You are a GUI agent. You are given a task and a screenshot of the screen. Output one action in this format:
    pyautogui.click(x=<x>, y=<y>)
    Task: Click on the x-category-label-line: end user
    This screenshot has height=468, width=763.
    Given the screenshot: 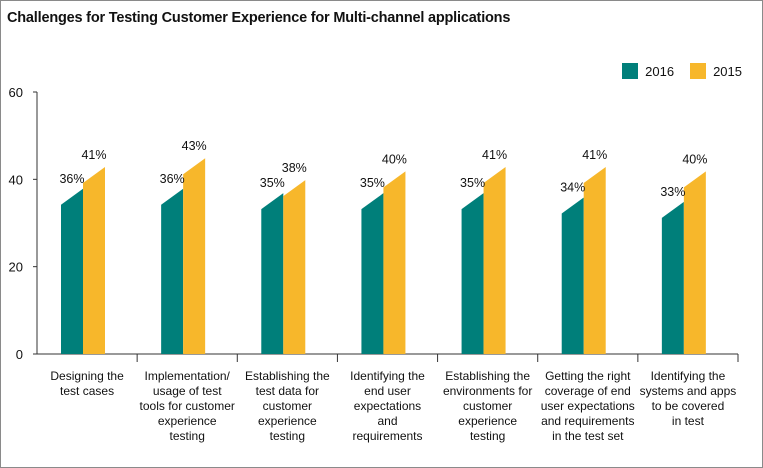 What is the action you would take?
    pyautogui.click(x=387, y=391)
    